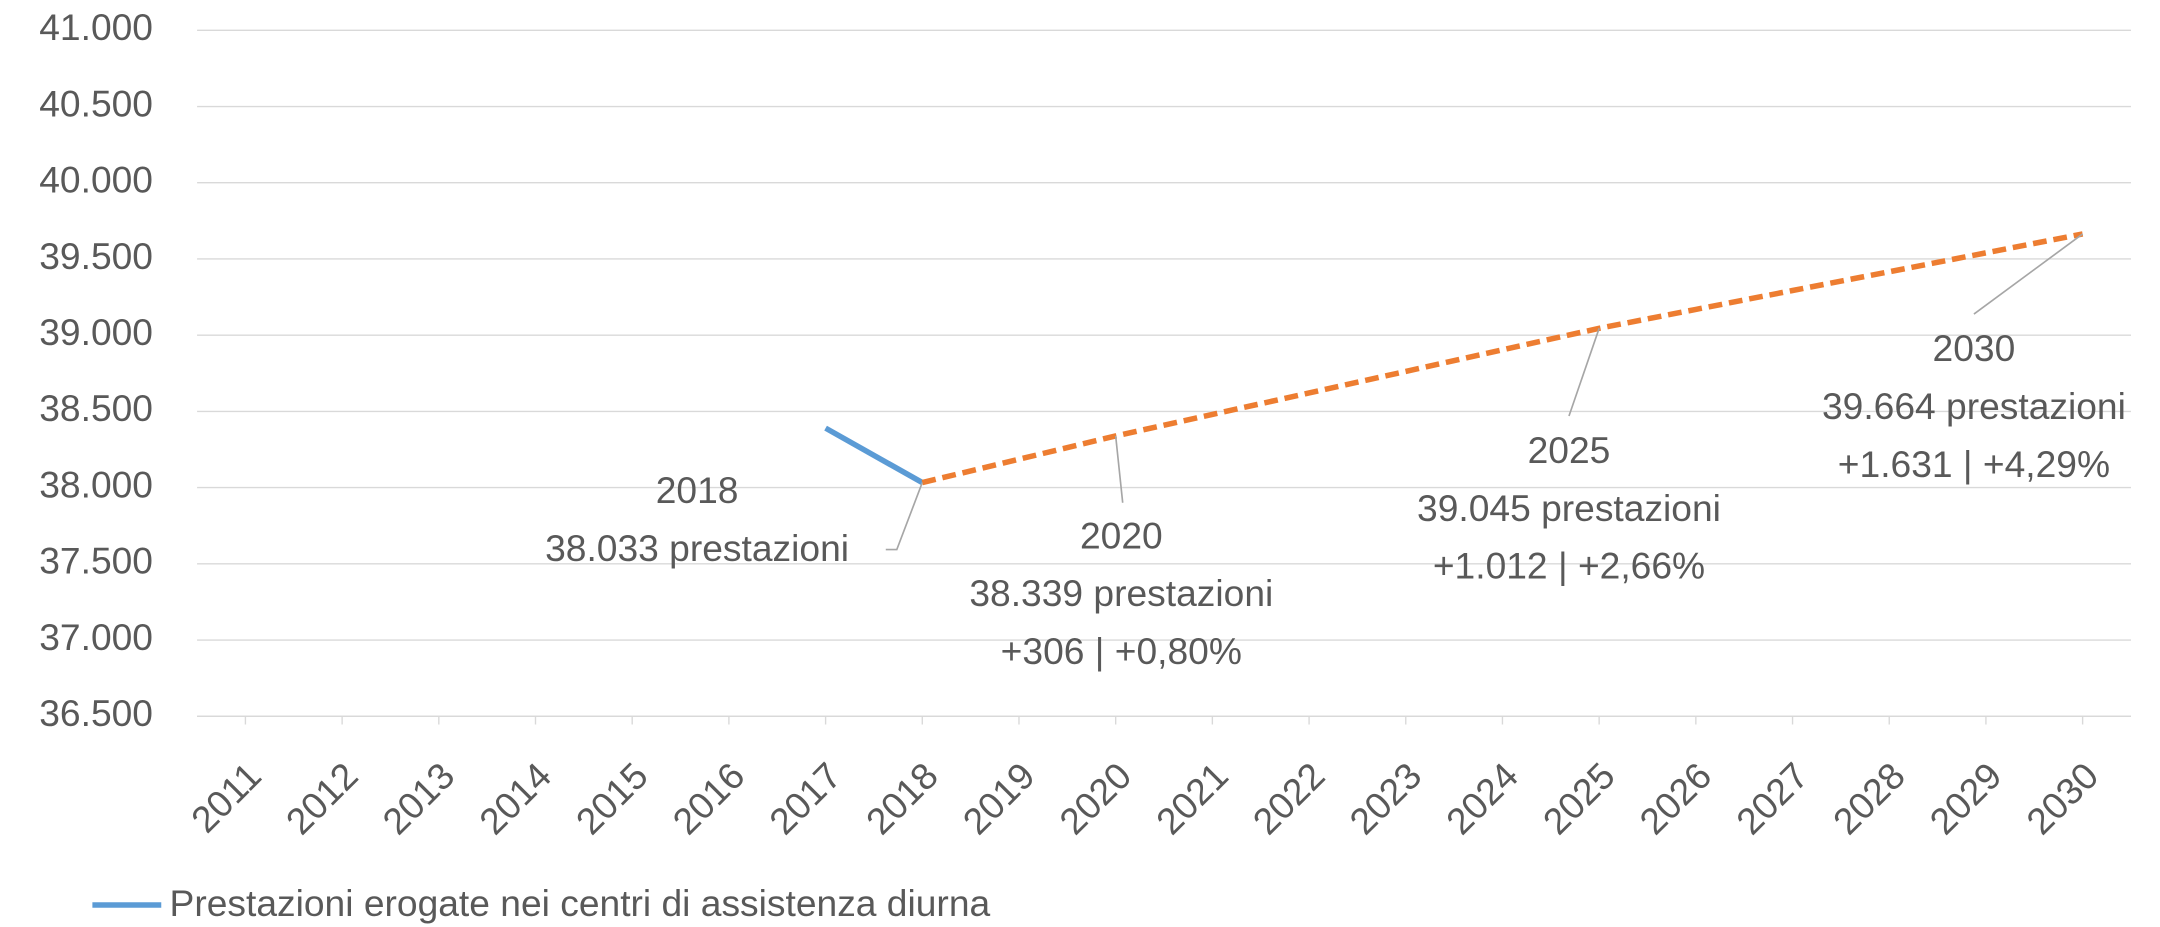 This screenshot has height=927, width=2160. Describe the element at coordinates (96, 713) in the screenshot. I see `y-tick-label: 36.500` at that location.